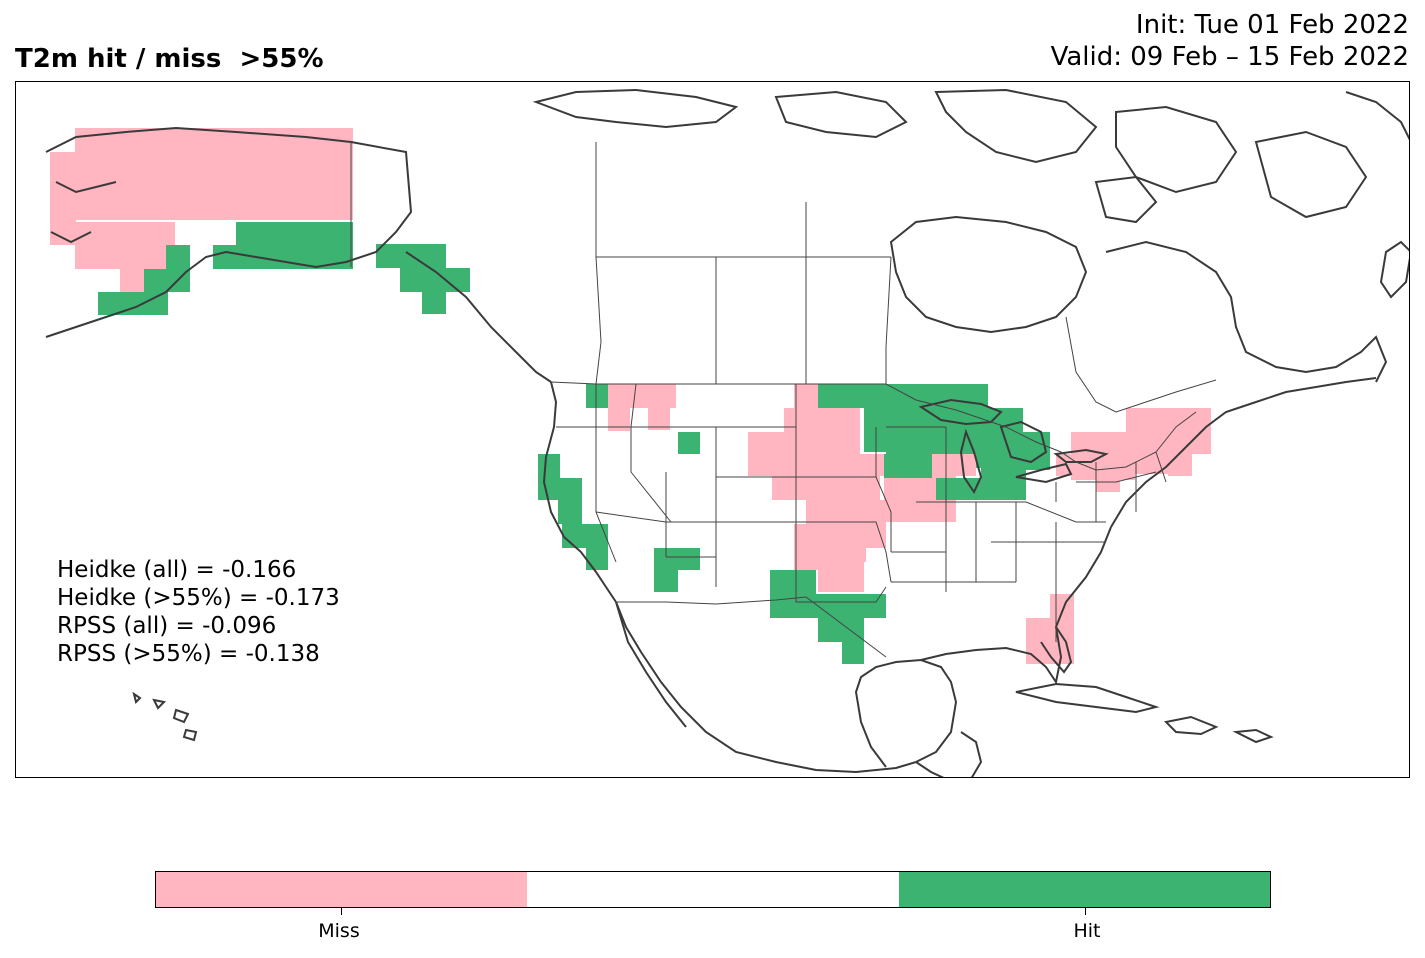 This screenshot has height=958, width=1425. Describe the element at coordinates (1087, 931) in the screenshot. I see `colorbar-label-hit: Hit` at that location.